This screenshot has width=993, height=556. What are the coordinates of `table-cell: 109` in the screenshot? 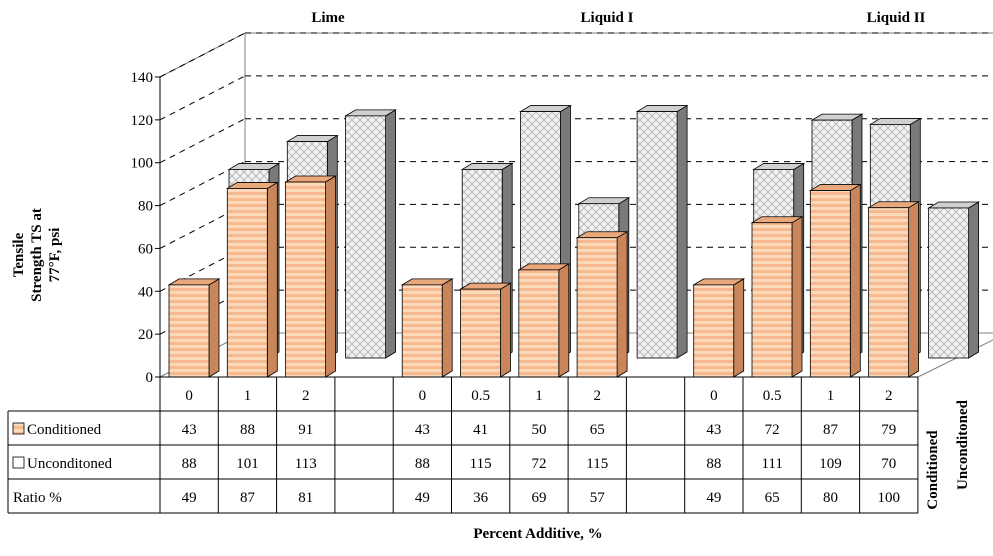 It's located at (830, 464).